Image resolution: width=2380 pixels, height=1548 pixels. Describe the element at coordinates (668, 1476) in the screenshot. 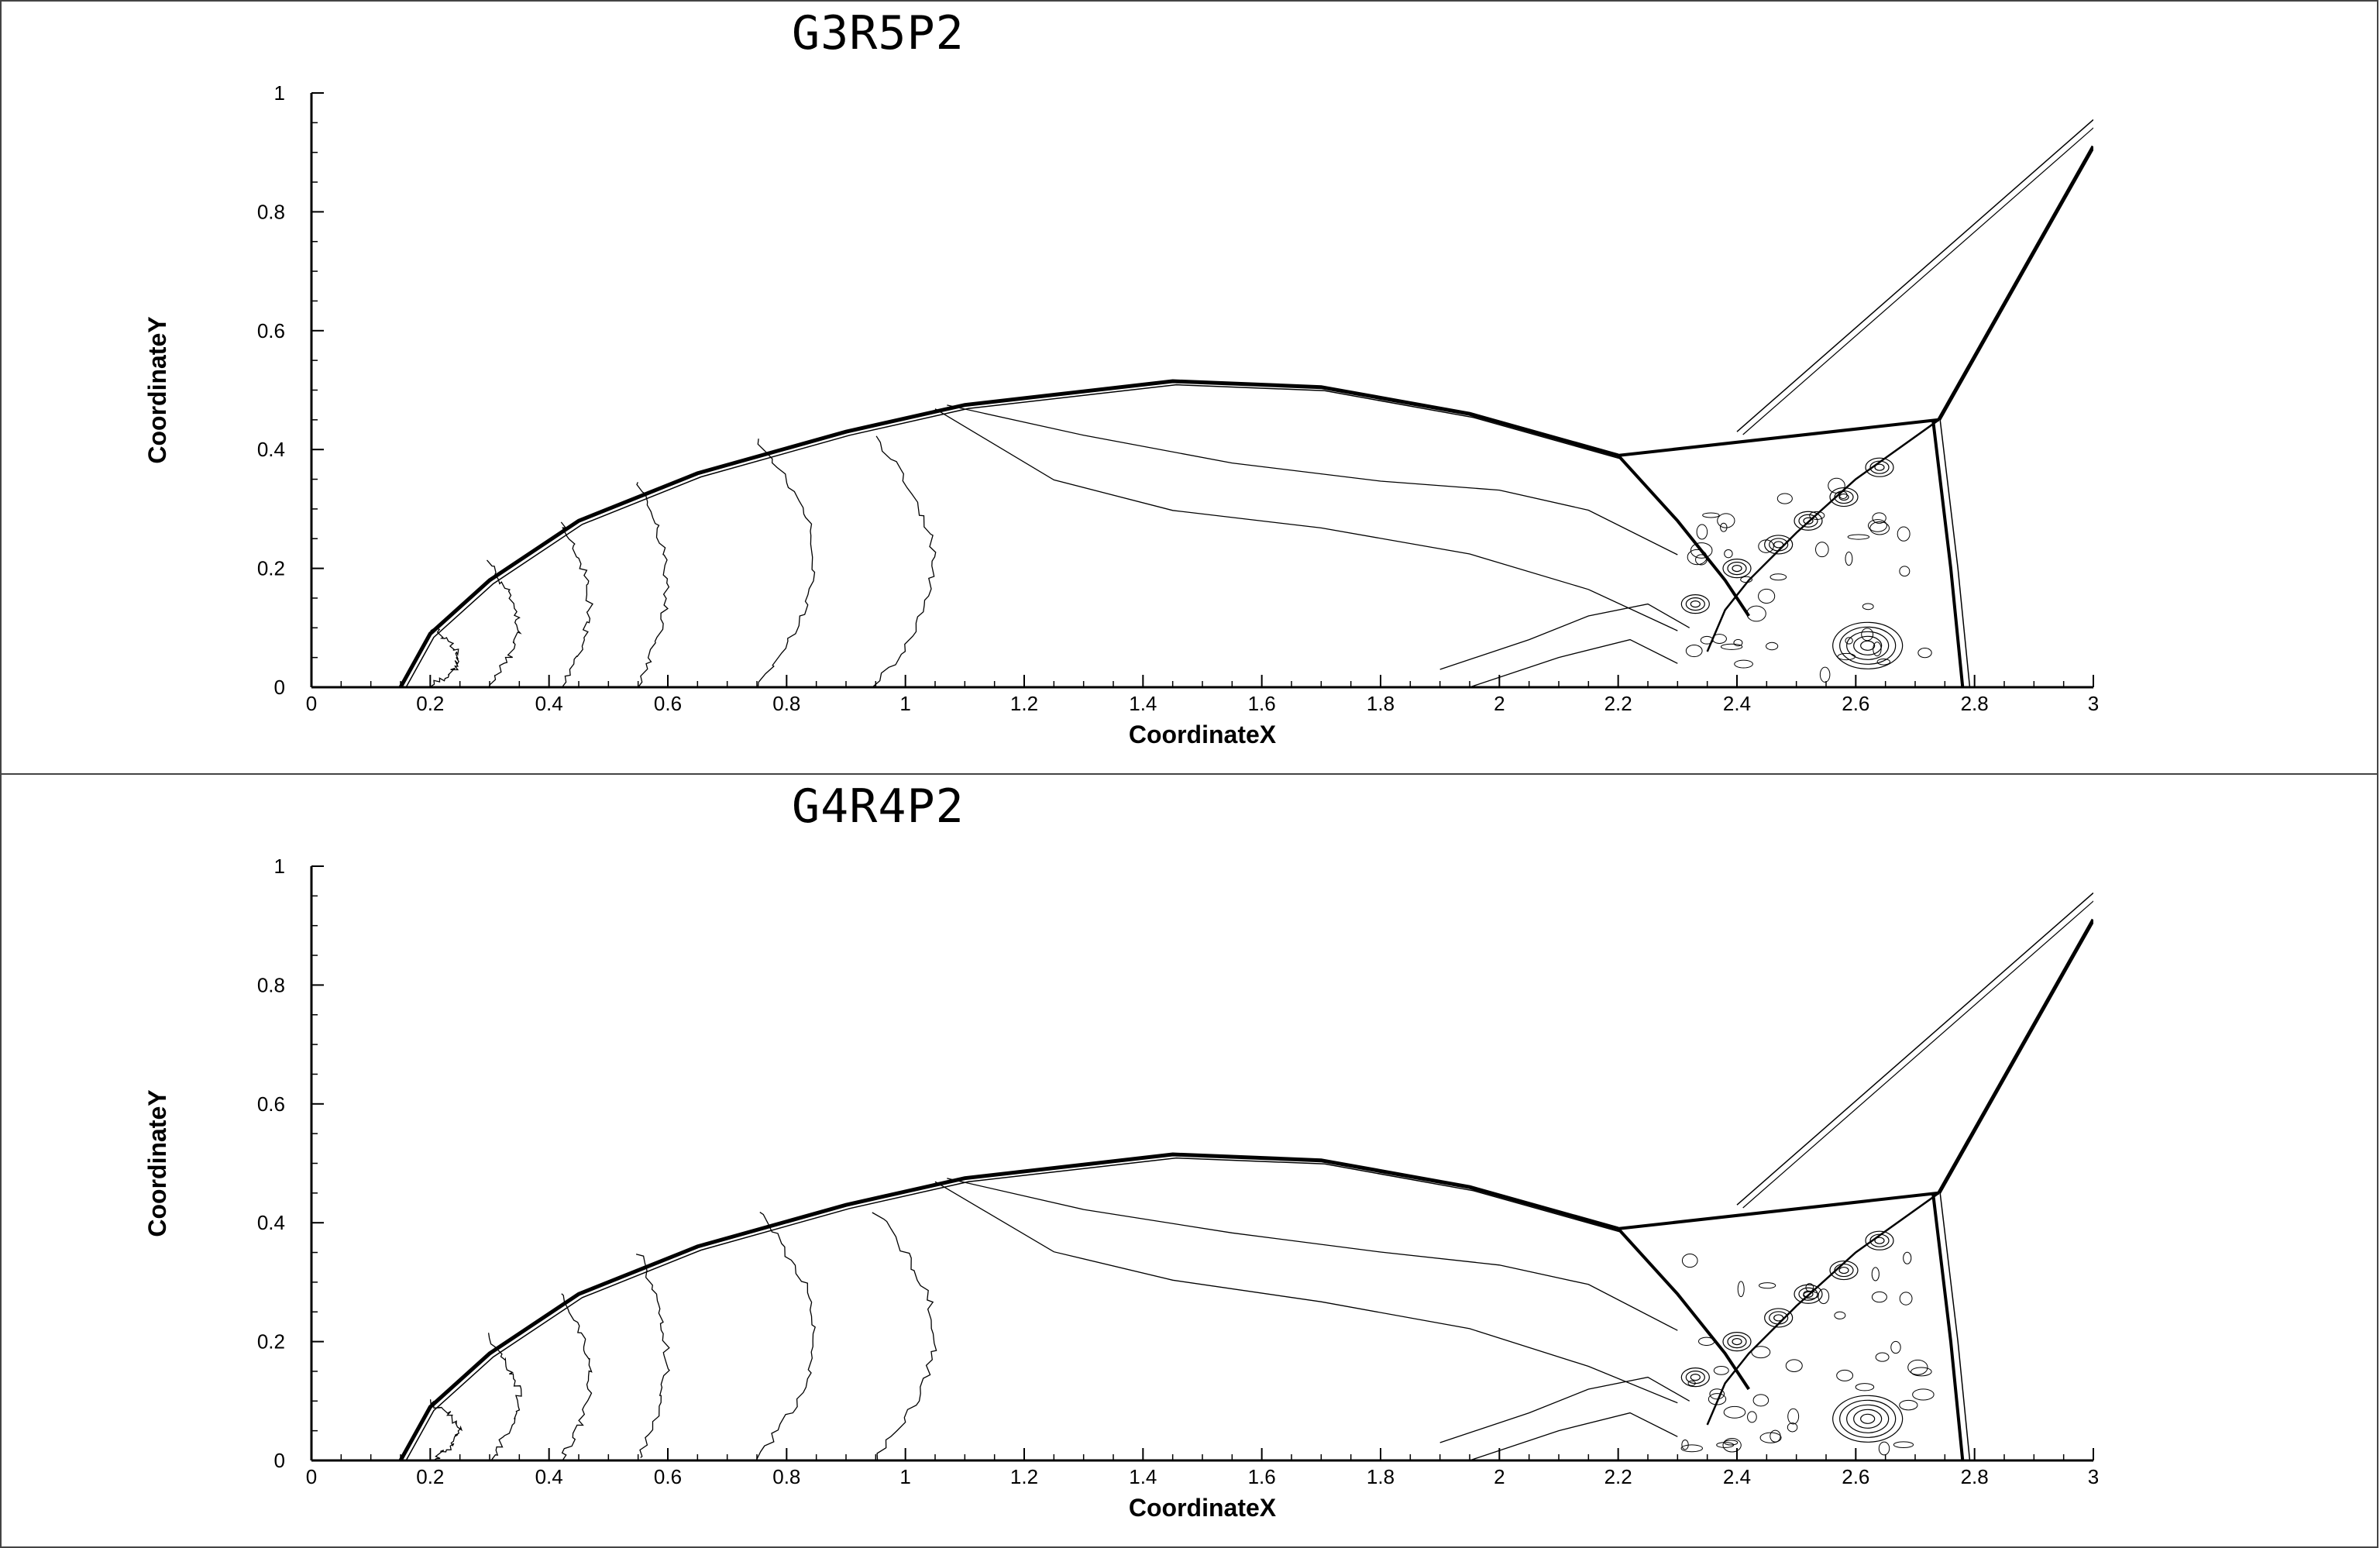

I see `x-tick-label: 0.6` at that location.